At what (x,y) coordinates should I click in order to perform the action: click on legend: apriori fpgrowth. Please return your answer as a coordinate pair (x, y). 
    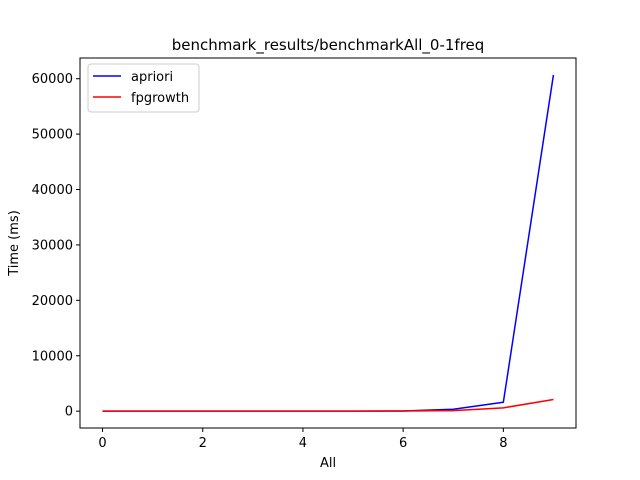
    Looking at the image, I should click on (143, 88).